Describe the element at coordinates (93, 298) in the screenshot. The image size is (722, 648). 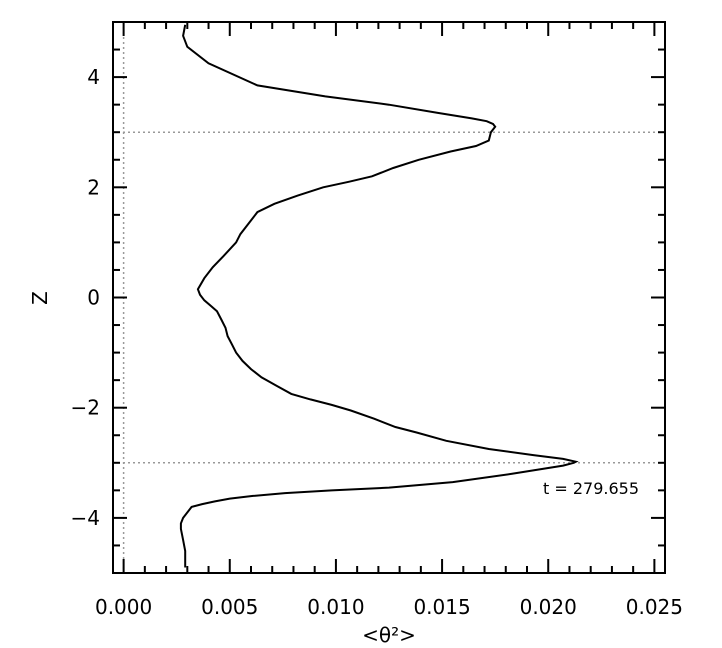
I see `y-tick-label: 0` at that location.